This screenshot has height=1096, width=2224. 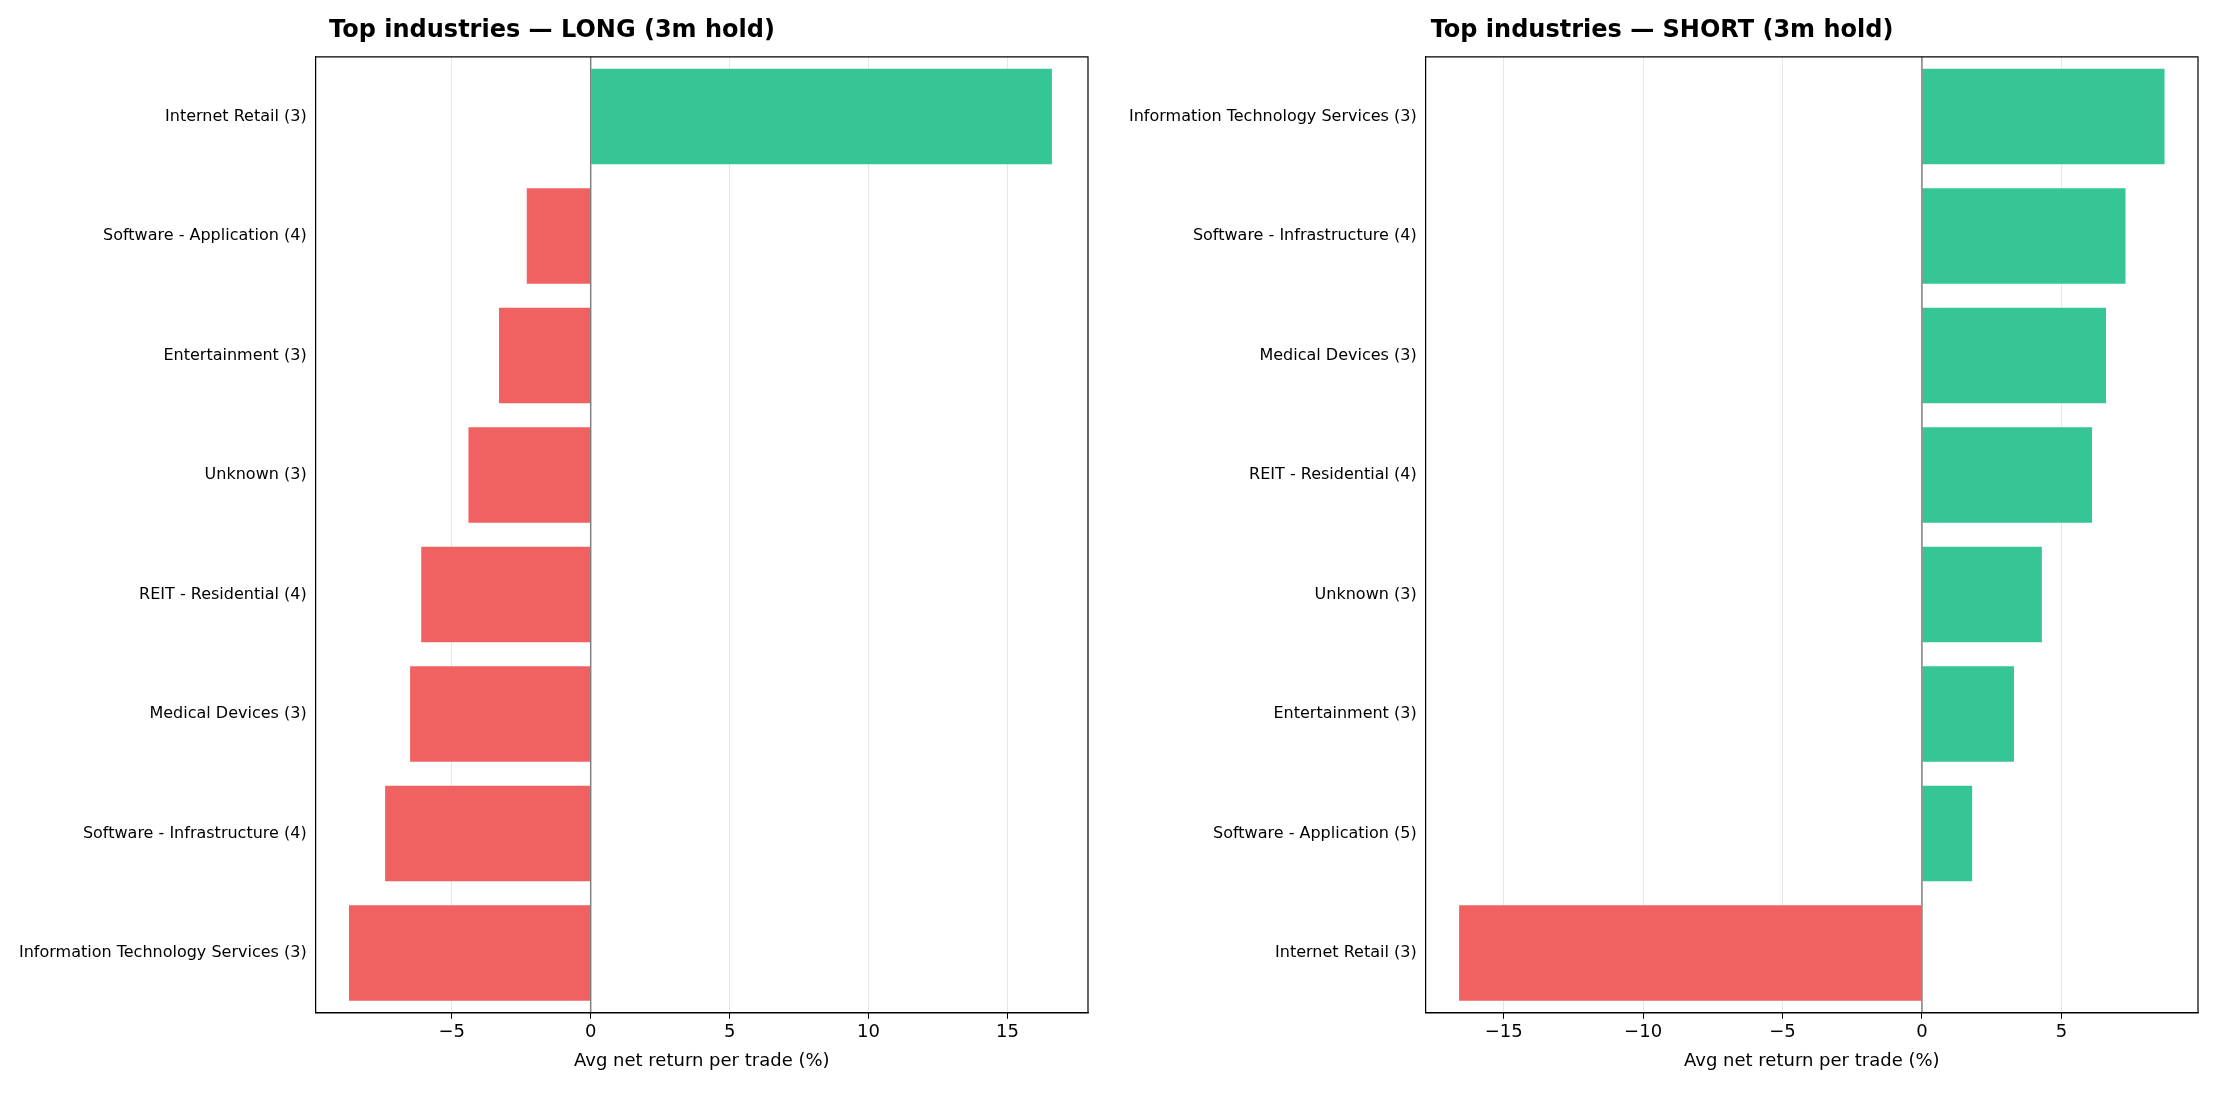 What do you see at coordinates (1643, 1031) in the screenshot?
I see `x-tick-label: −10` at bounding box center [1643, 1031].